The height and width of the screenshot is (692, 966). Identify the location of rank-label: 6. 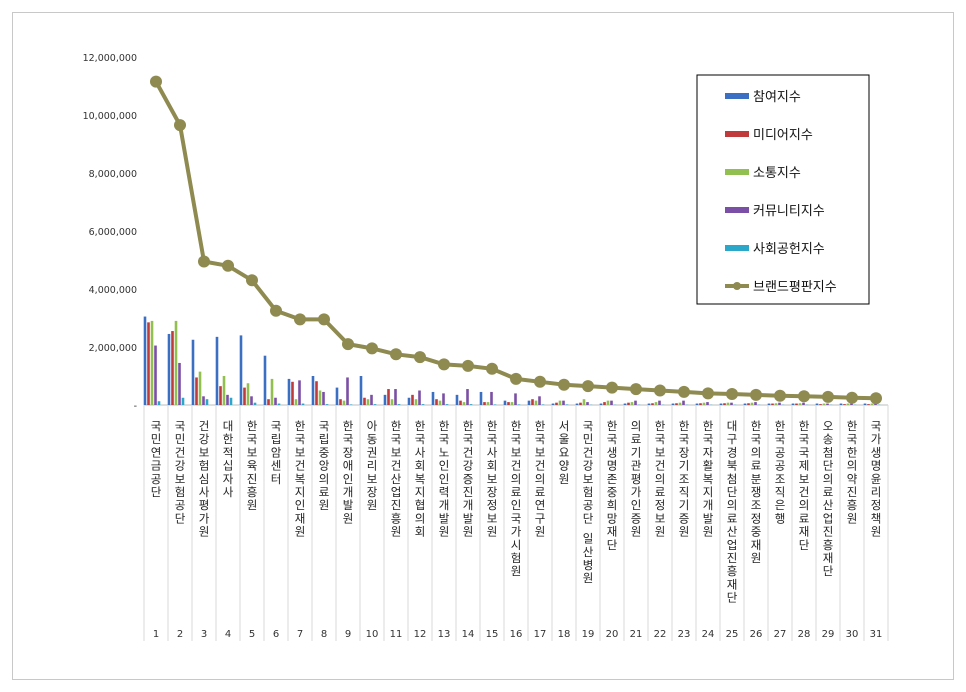
(276, 634).